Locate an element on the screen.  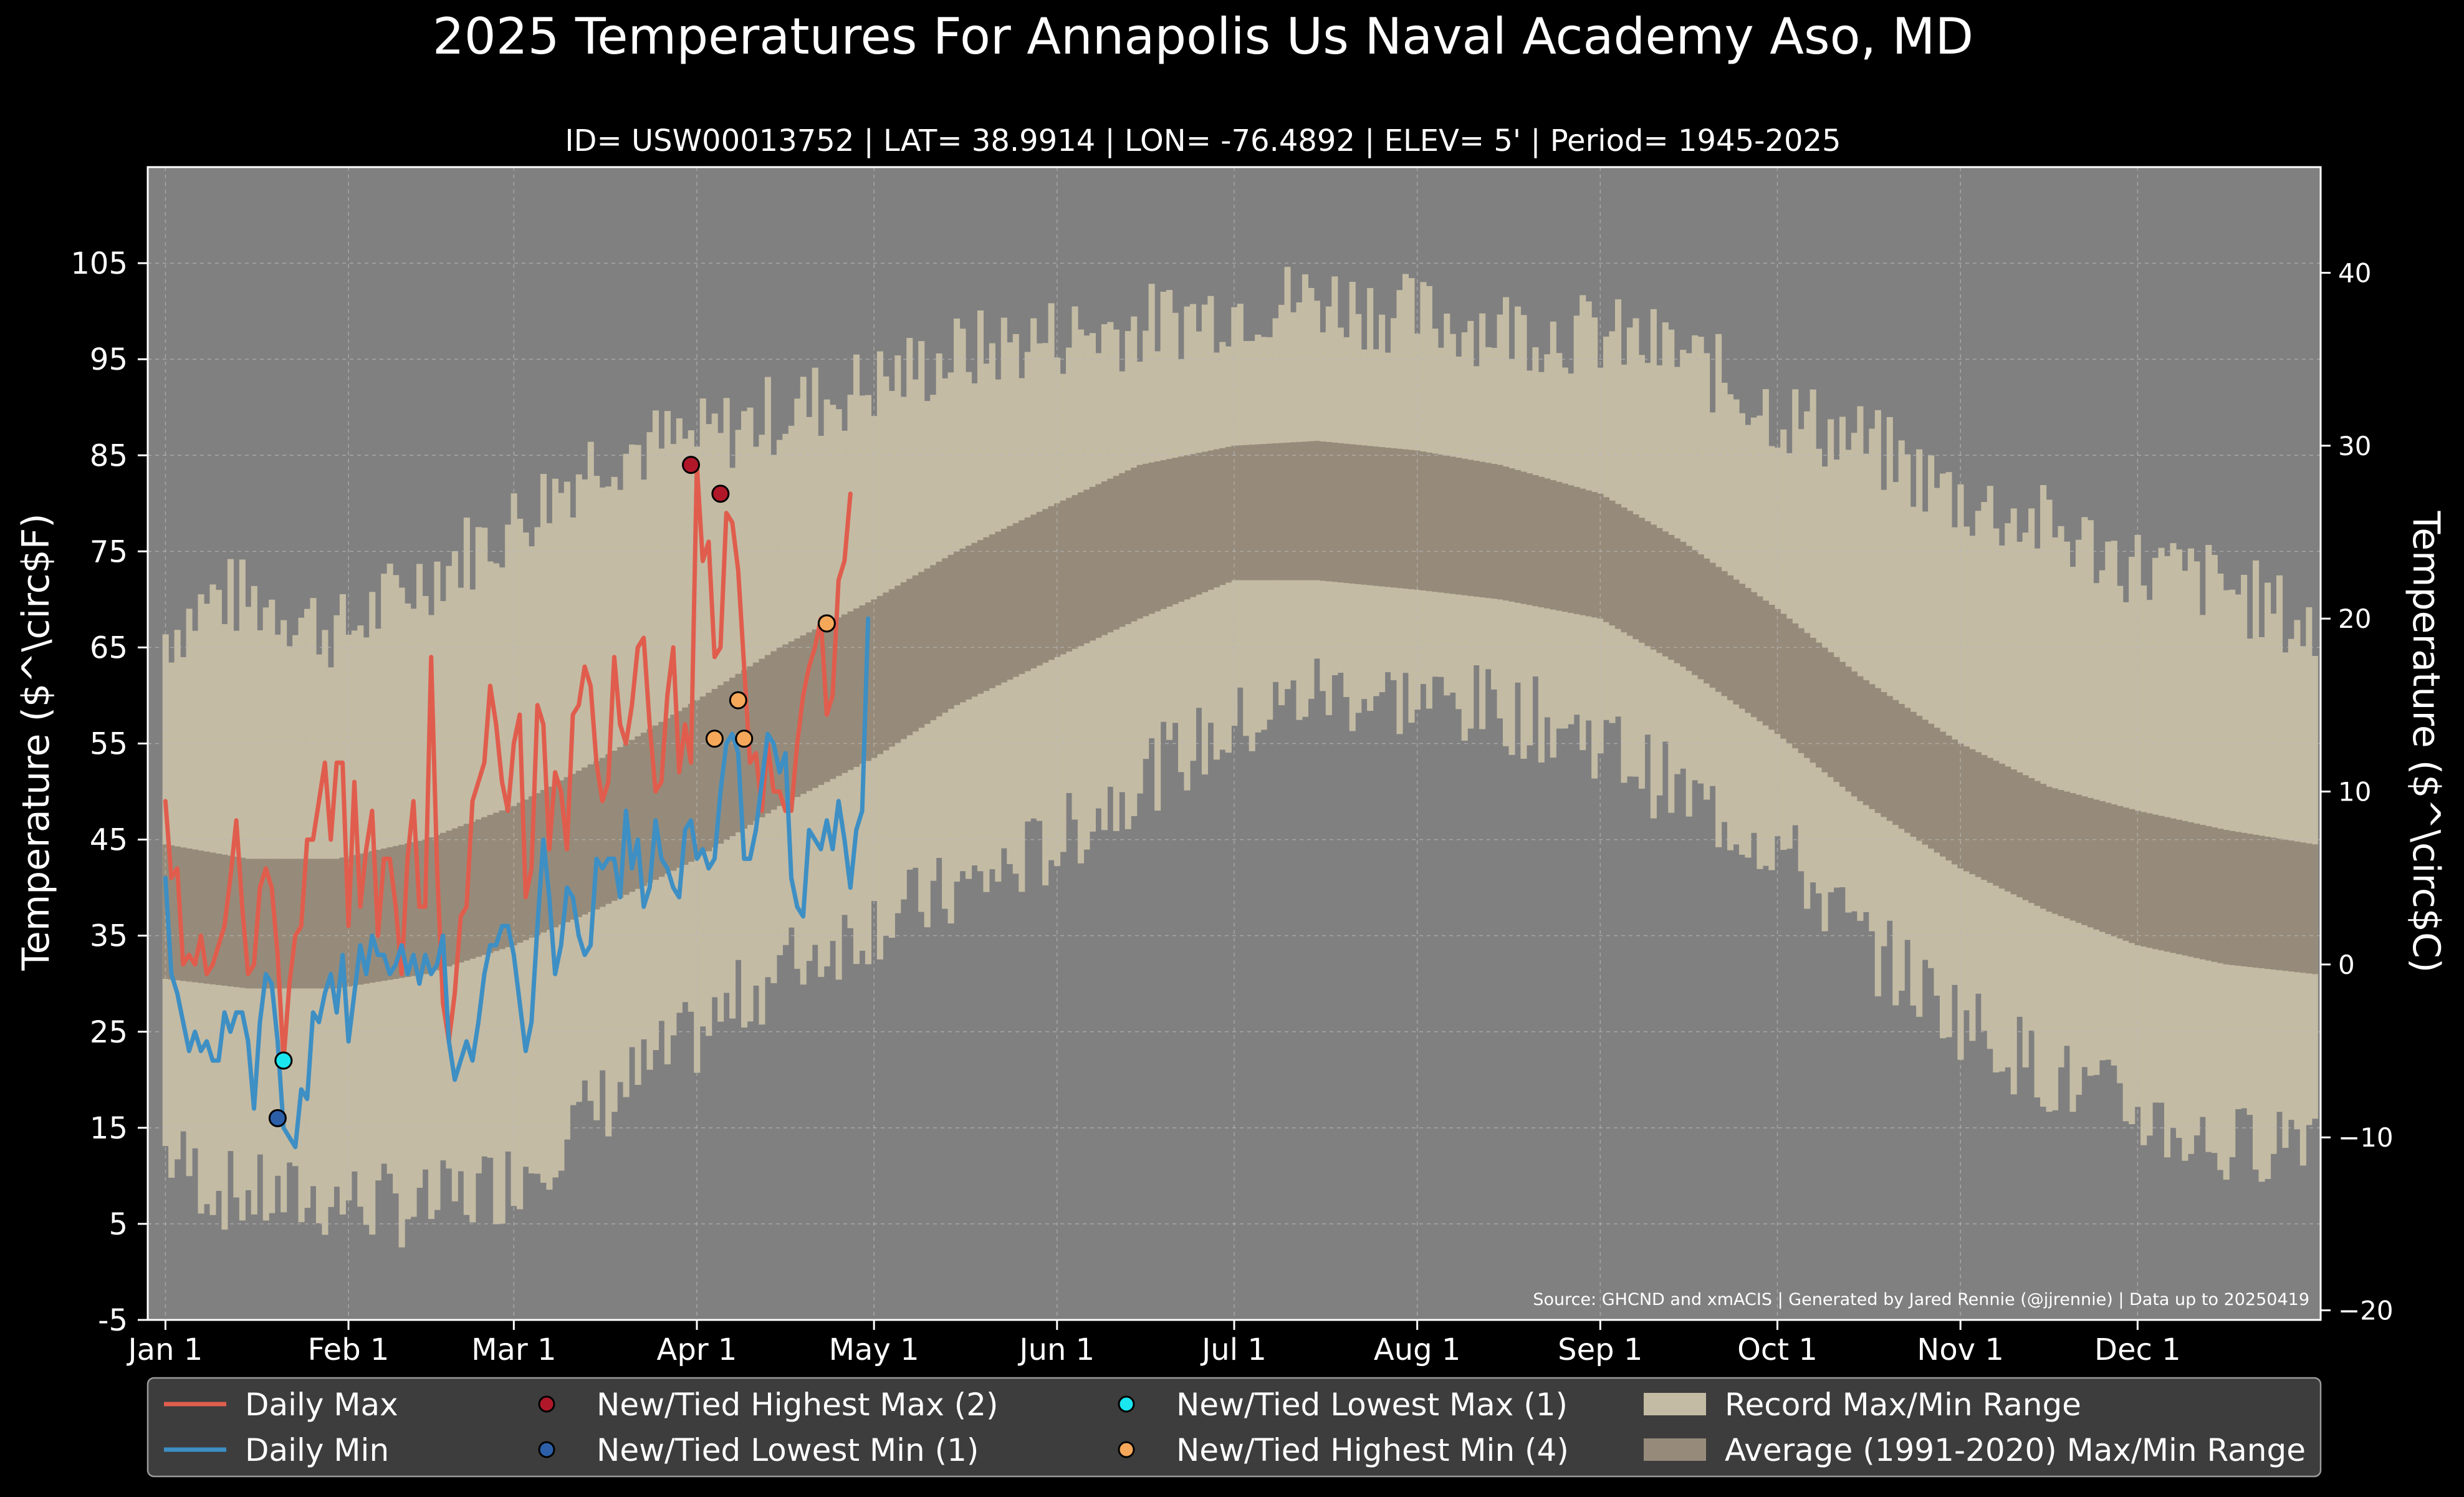
y-tick-label-left: 85 is located at coordinates (109, 455).